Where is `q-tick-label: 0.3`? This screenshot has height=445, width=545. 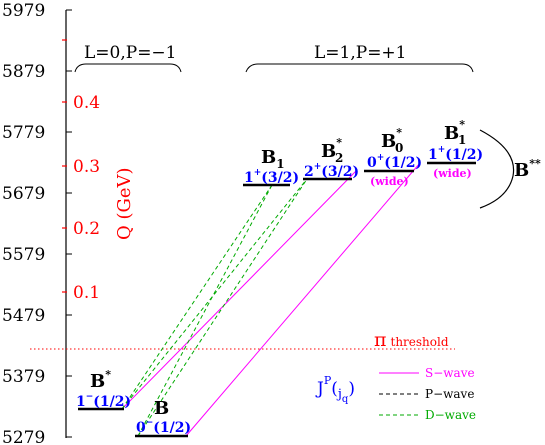
q-tick-label: 0.3 is located at coordinates (86, 167).